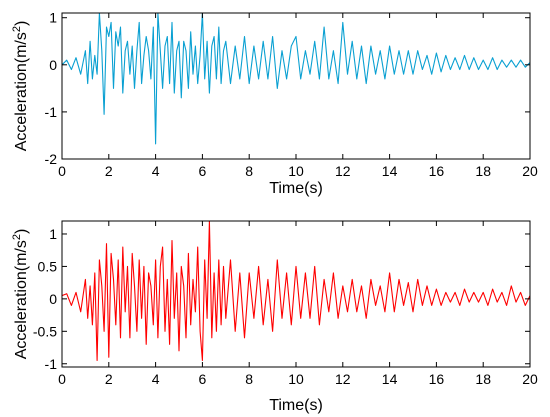 The height and width of the screenshot is (417, 550). Describe the element at coordinates (51, 112) in the screenshot. I see `y-tick-label-1-1: -1` at that location.